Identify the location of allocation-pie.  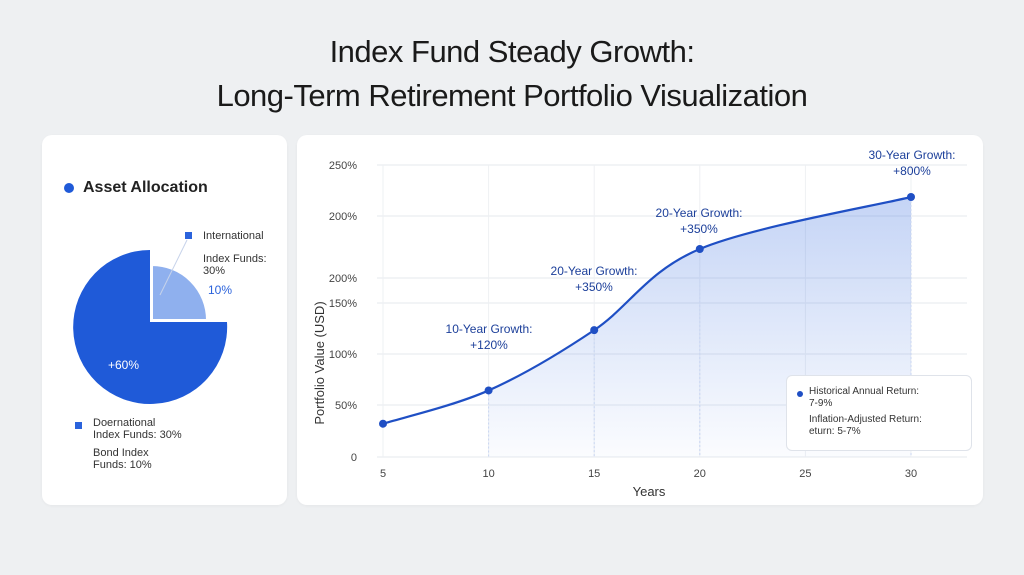
(150, 321).